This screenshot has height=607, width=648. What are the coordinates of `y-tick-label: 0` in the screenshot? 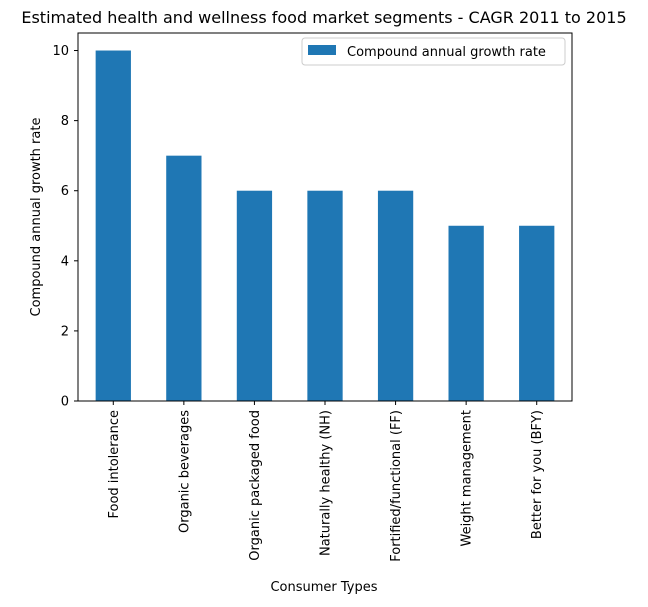 It's located at (65, 402).